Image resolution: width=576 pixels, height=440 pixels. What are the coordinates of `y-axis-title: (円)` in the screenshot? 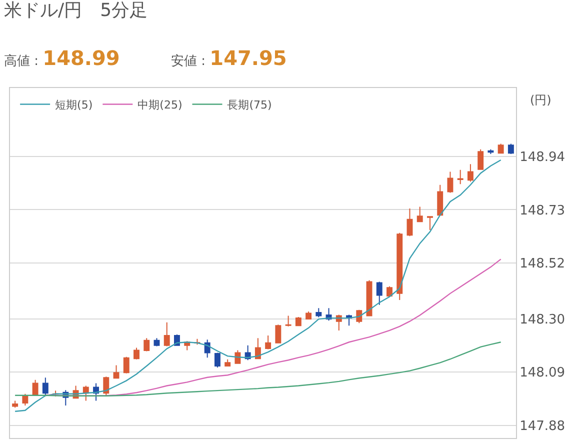 It's located at (541, 100).